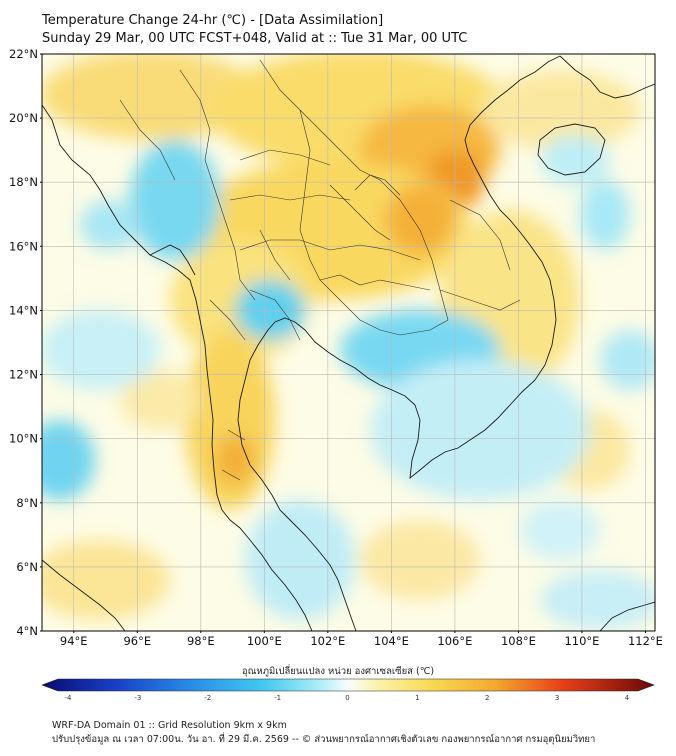 The height and width of the screenshot is (756, 676). I want to click on colorbar-tick-label: 2, so click(487, 698).